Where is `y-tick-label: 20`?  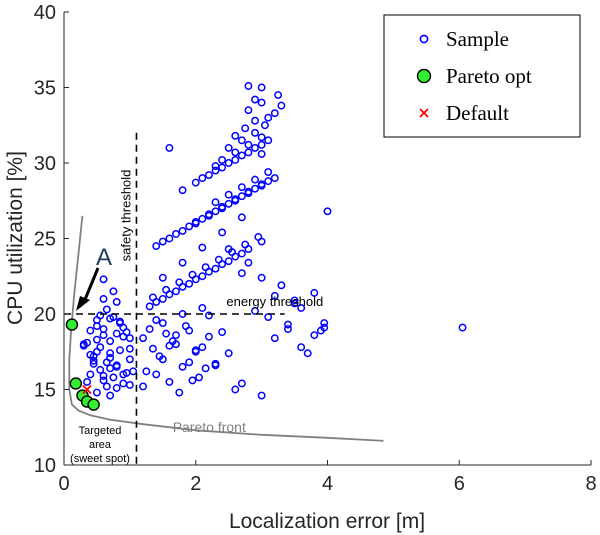
y-tick-label: 20 is located at coordinates (45, 315).